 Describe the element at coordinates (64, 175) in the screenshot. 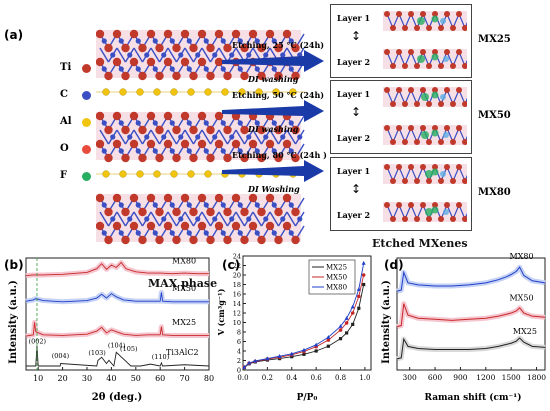

I see `legend-label: F` at that location.